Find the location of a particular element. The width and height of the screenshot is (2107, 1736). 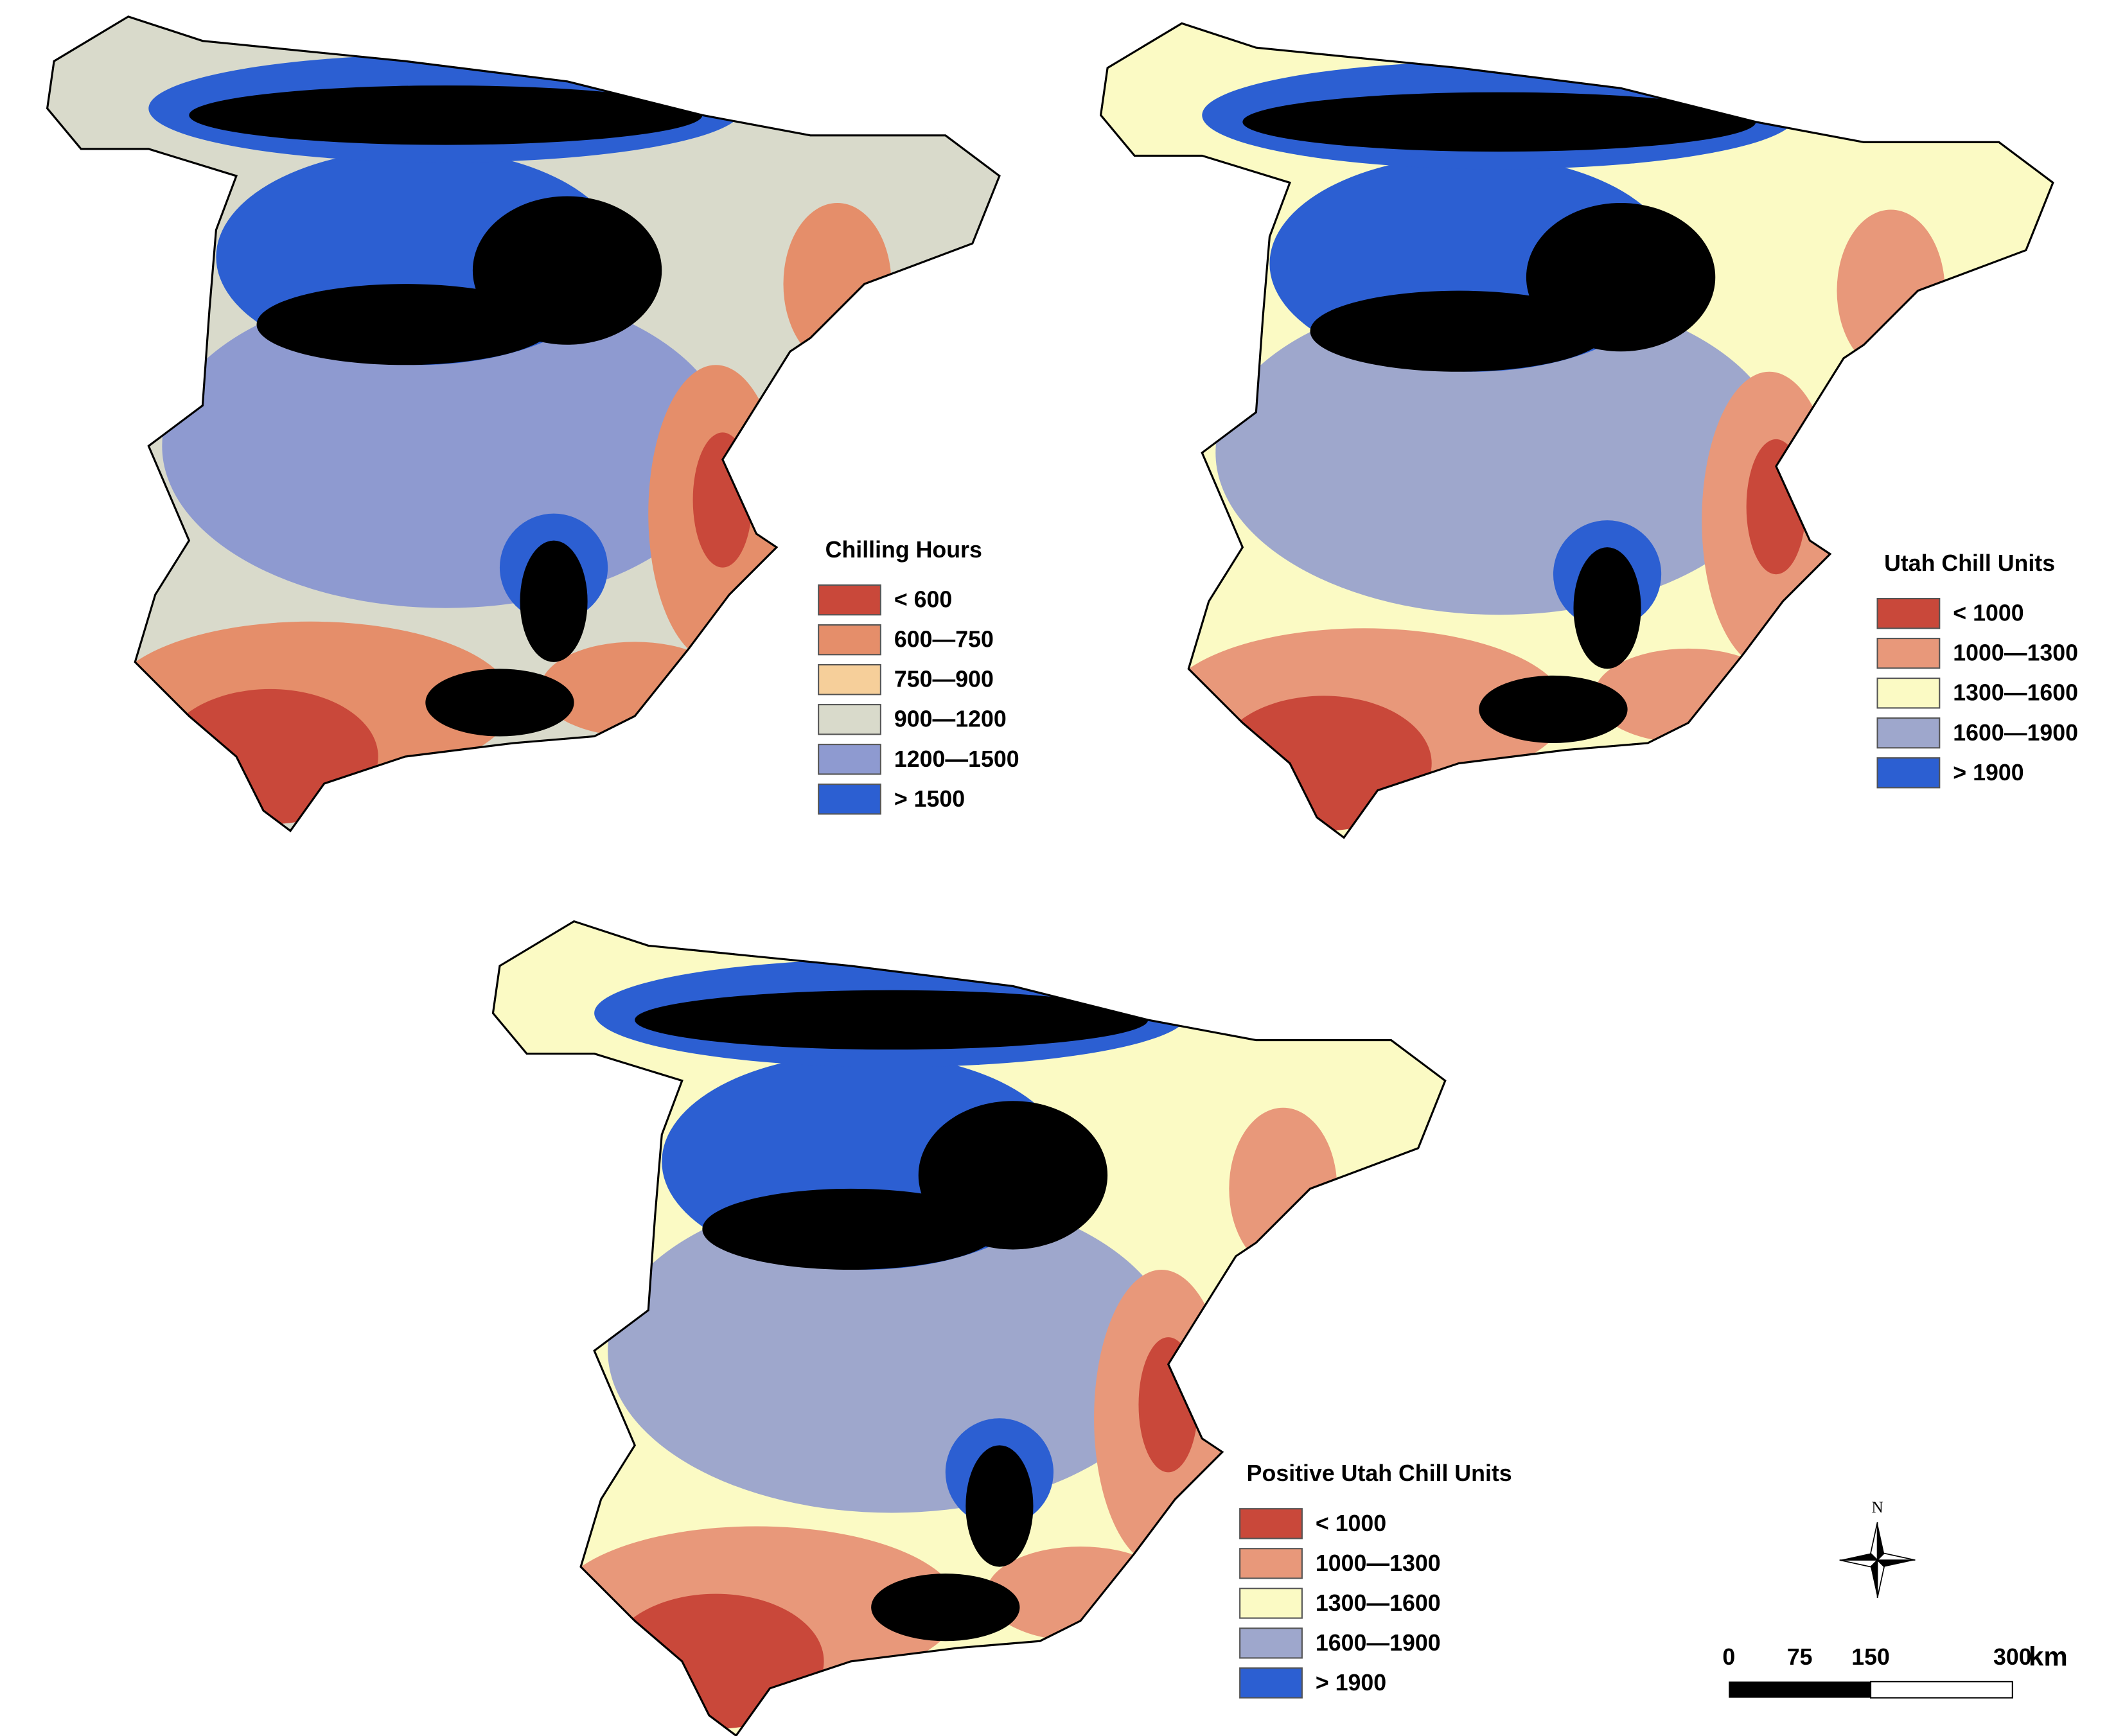

scale-tick-label: 75 is located at coordinates (1800, 1657).